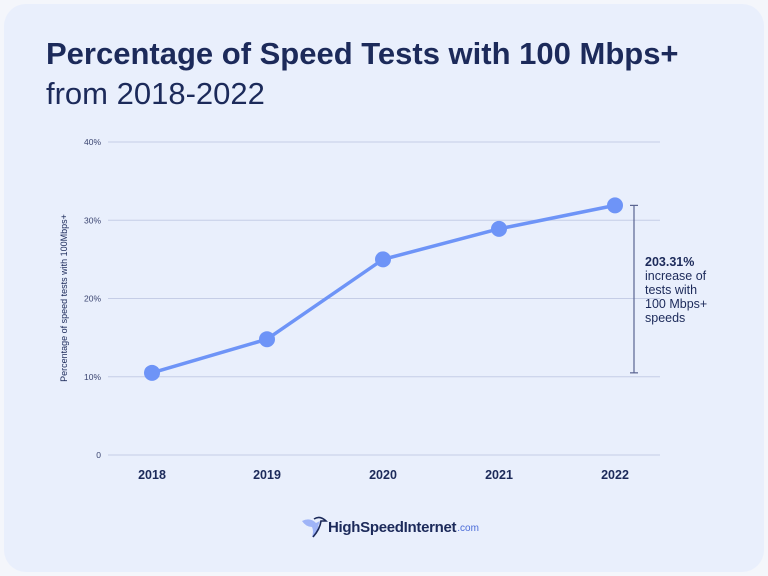 The width and height of the screenshot is (768, 576). Describe the element at coordinates (64, 298) in the screenshot. I see `y-axis-label: Percentage of speed tests with 100Mbps+` at that location.